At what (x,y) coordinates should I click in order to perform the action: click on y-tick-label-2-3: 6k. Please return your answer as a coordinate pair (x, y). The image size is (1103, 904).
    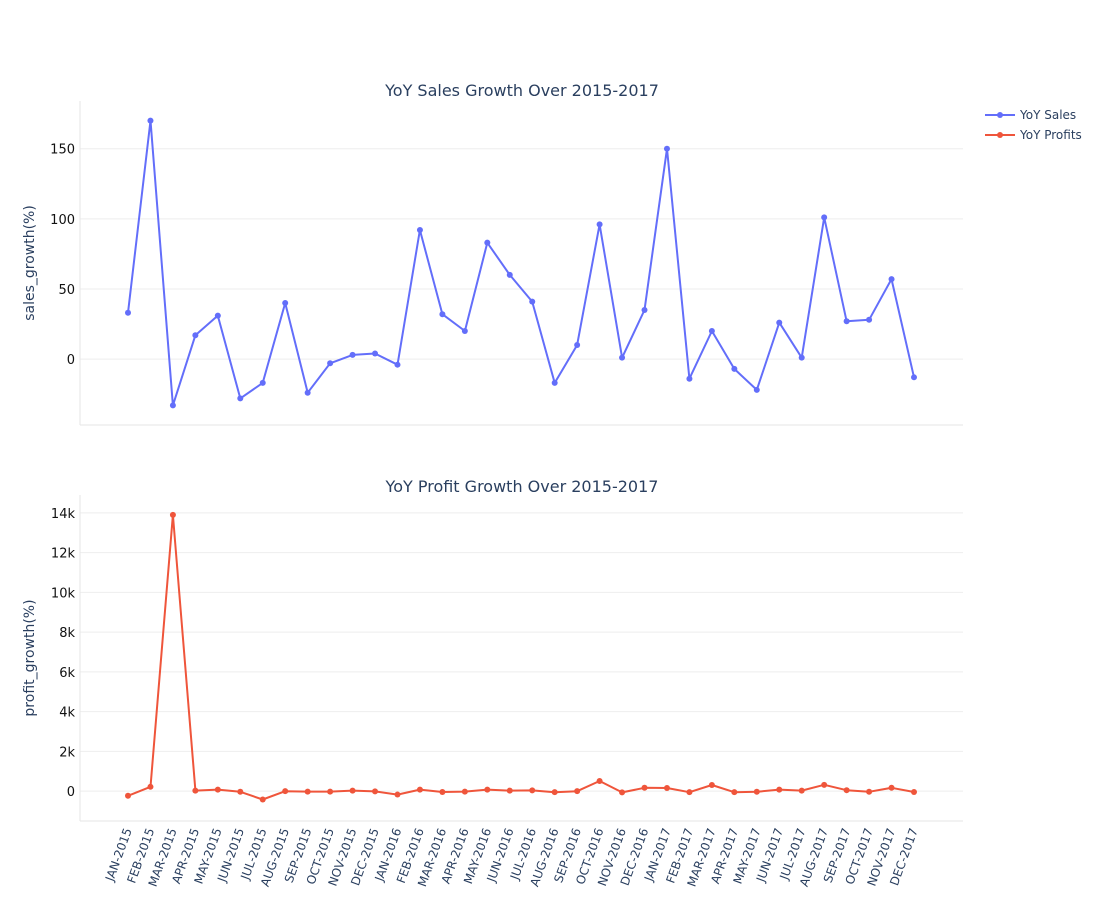
    Looking at the image, I should click on (67, 673).